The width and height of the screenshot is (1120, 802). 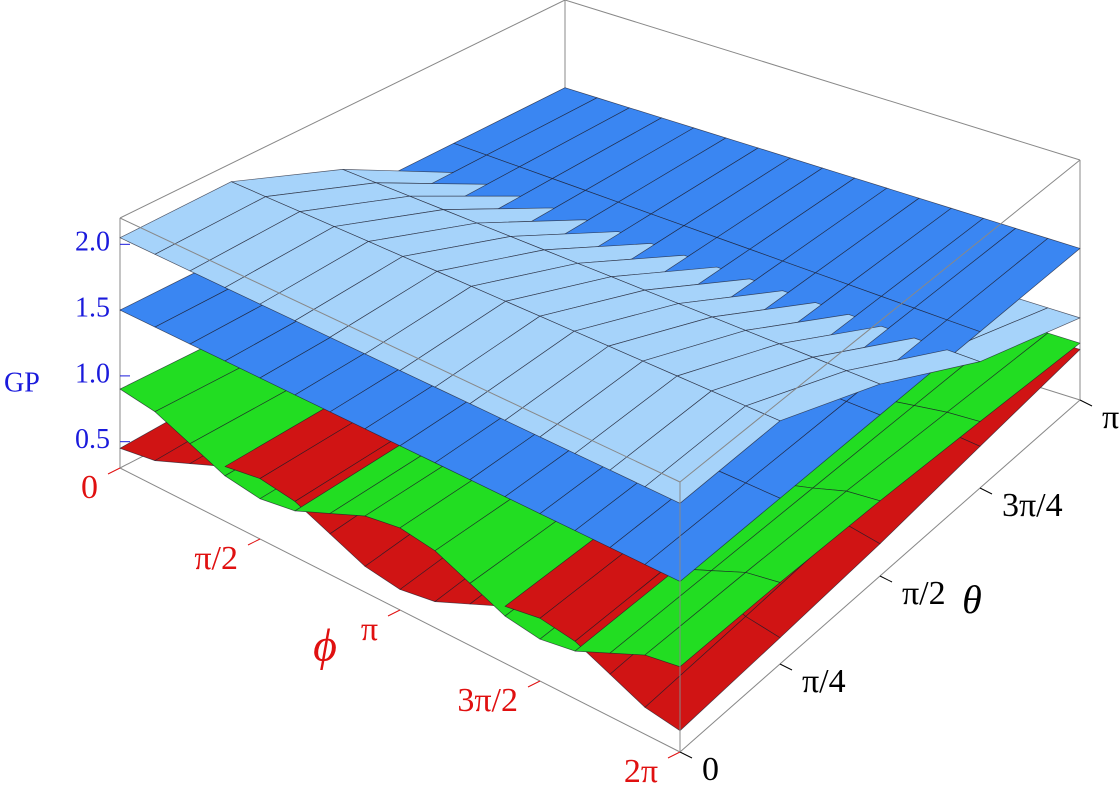 I want to click on z-tick-label: 1.0, so click(x=92, y=373).